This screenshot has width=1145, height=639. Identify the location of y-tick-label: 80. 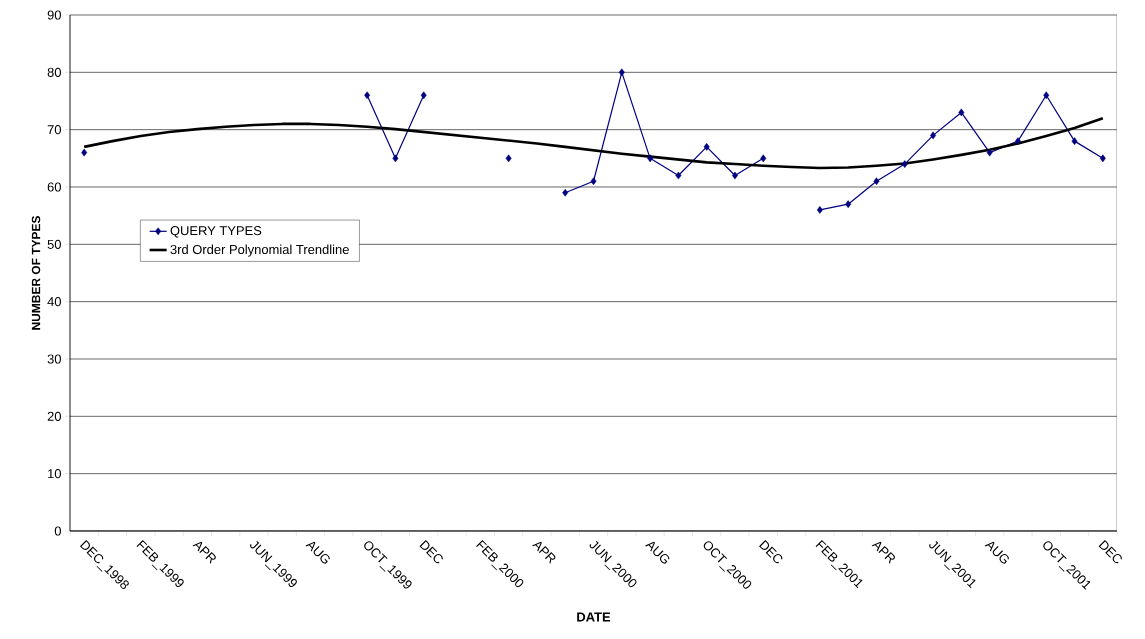
(54, 72).